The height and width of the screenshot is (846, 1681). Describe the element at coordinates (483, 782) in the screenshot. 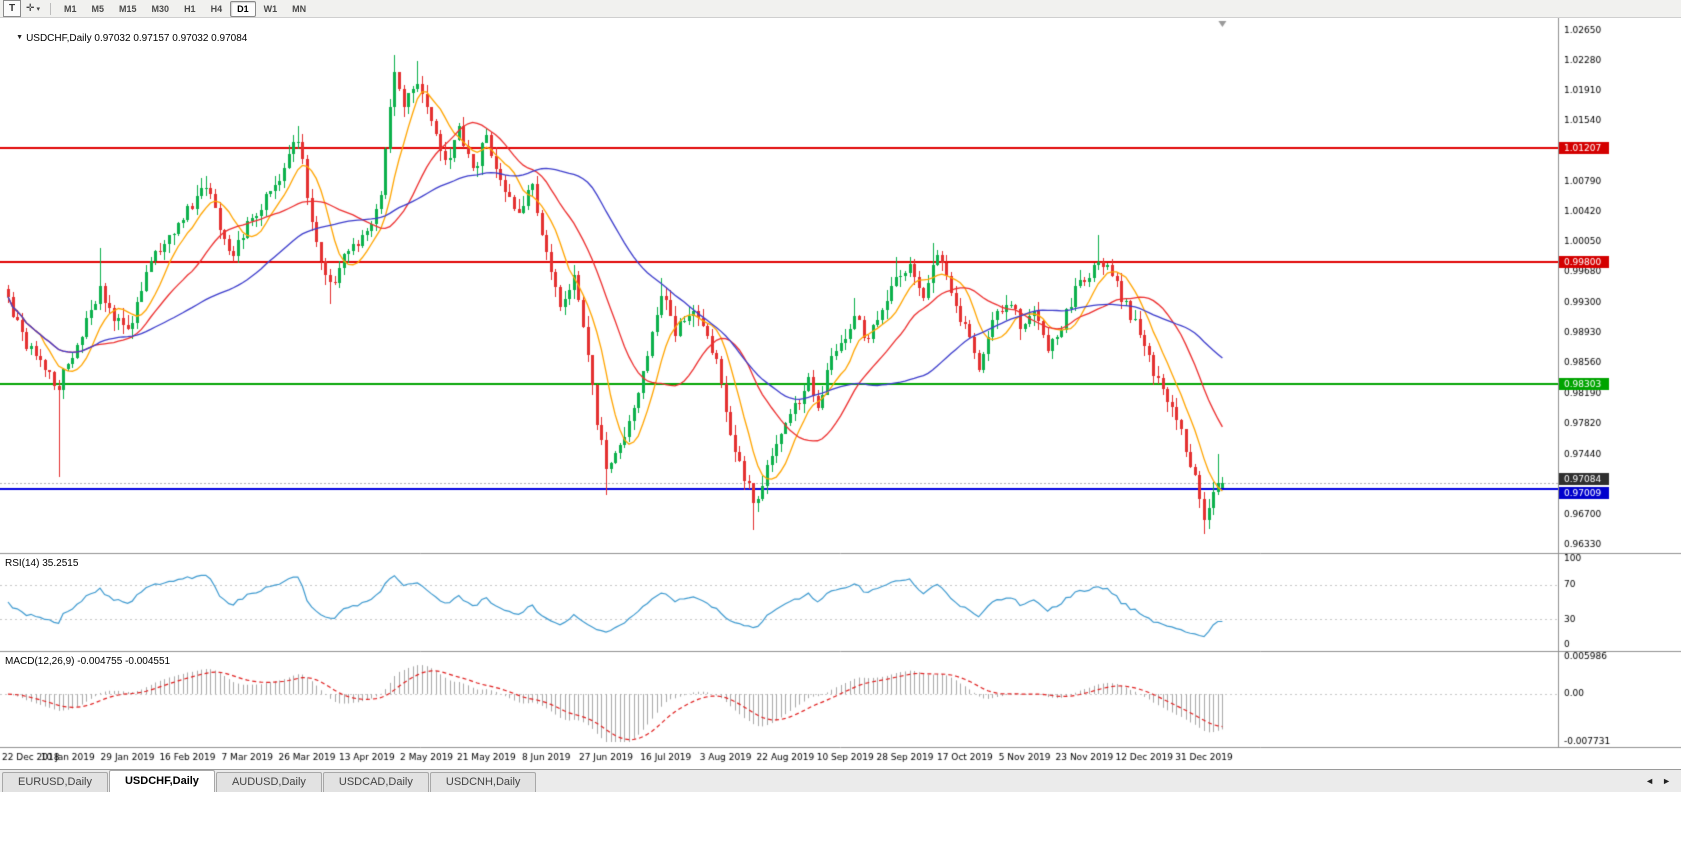

I see `tab-usdcnh-daily: USDCNH,Daily` at that location.